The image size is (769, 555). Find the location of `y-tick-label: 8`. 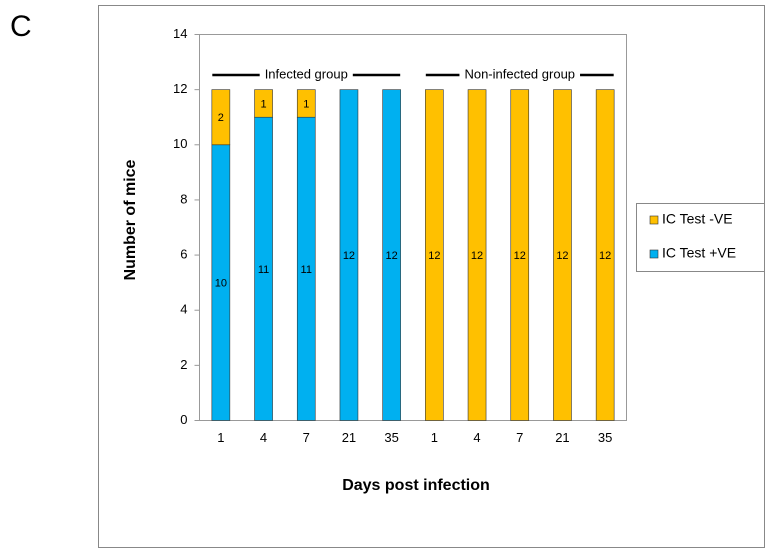

y-tick-label: 8 is located at coordinates (183, 198).